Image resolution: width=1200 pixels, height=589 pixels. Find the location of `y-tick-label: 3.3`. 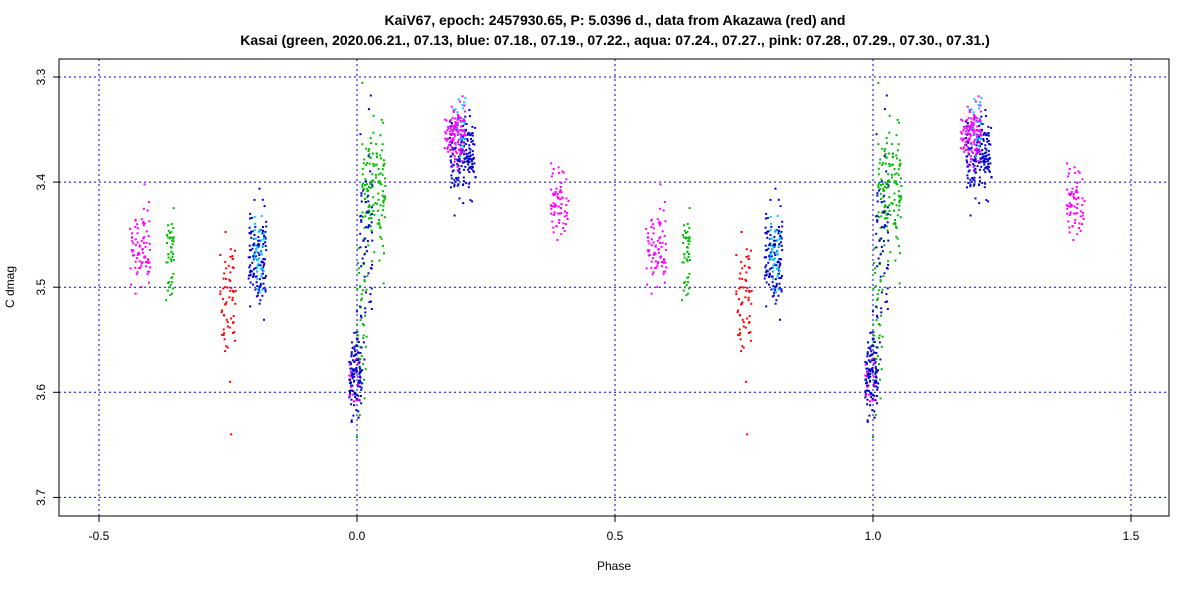

y-tick-label: 3.3 is located at coordinates (41, 76).